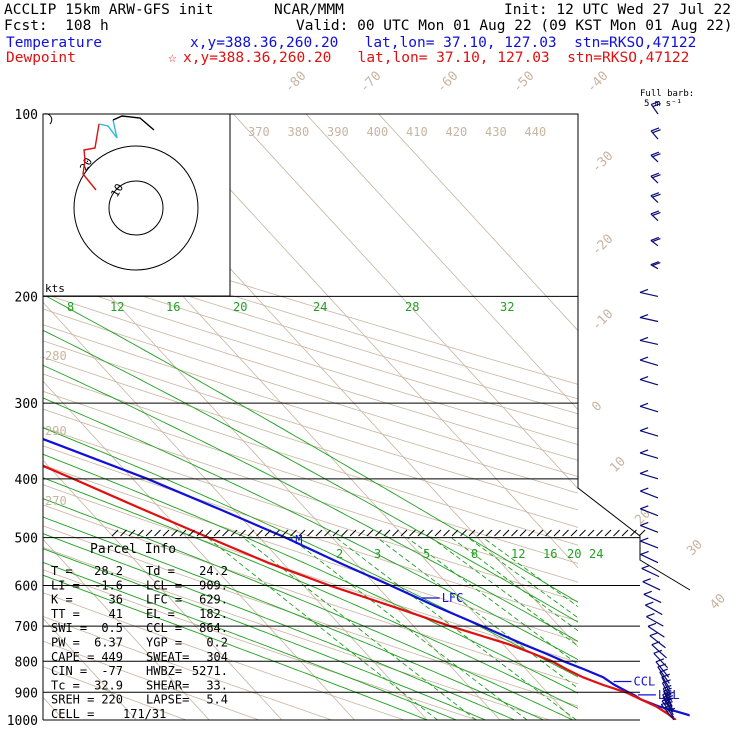  What do you see at coordinates (412, 307) in the screenshot?
I see `mixing-ratio-label: 28` at bounding box center [412, 307].